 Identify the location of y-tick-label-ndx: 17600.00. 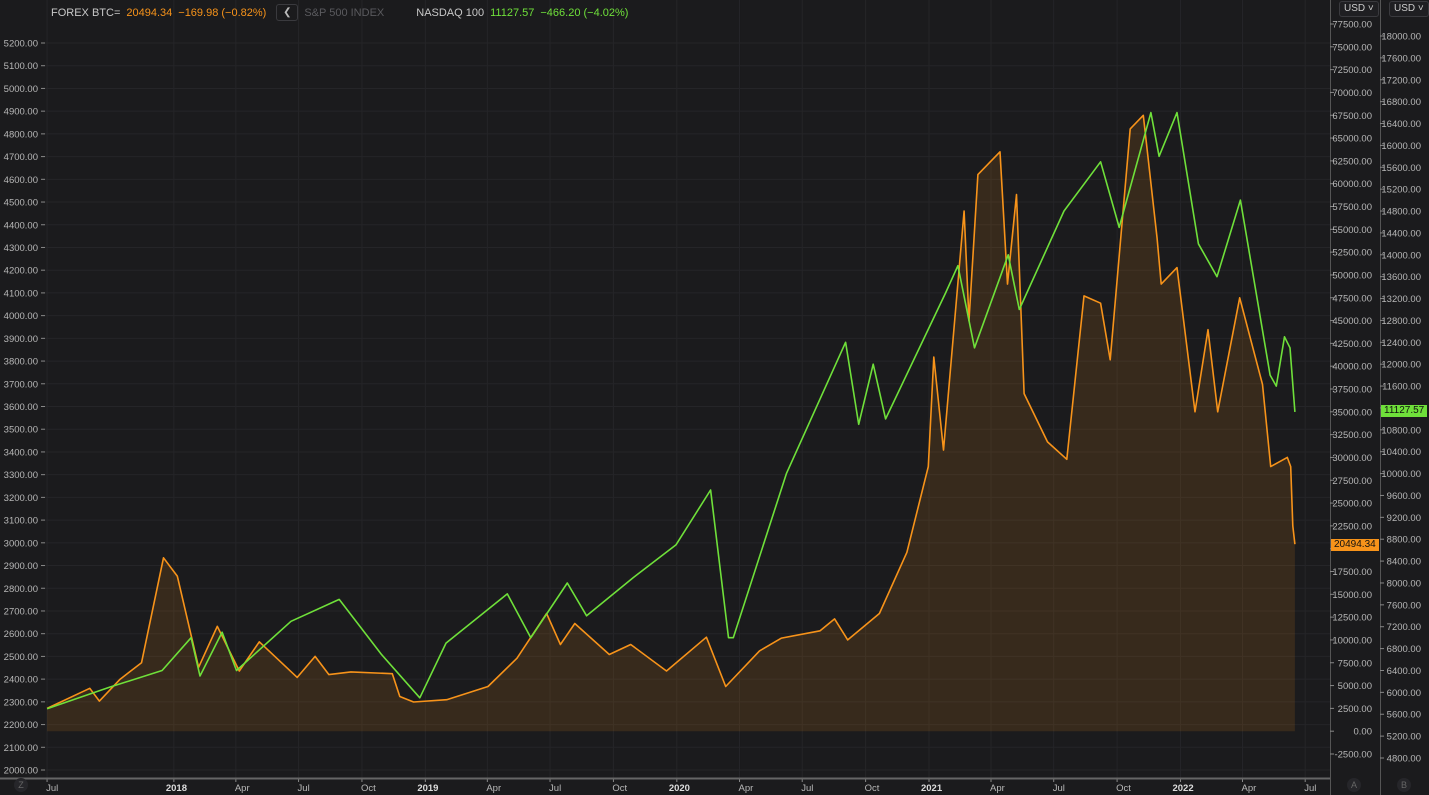
(1401, 58).